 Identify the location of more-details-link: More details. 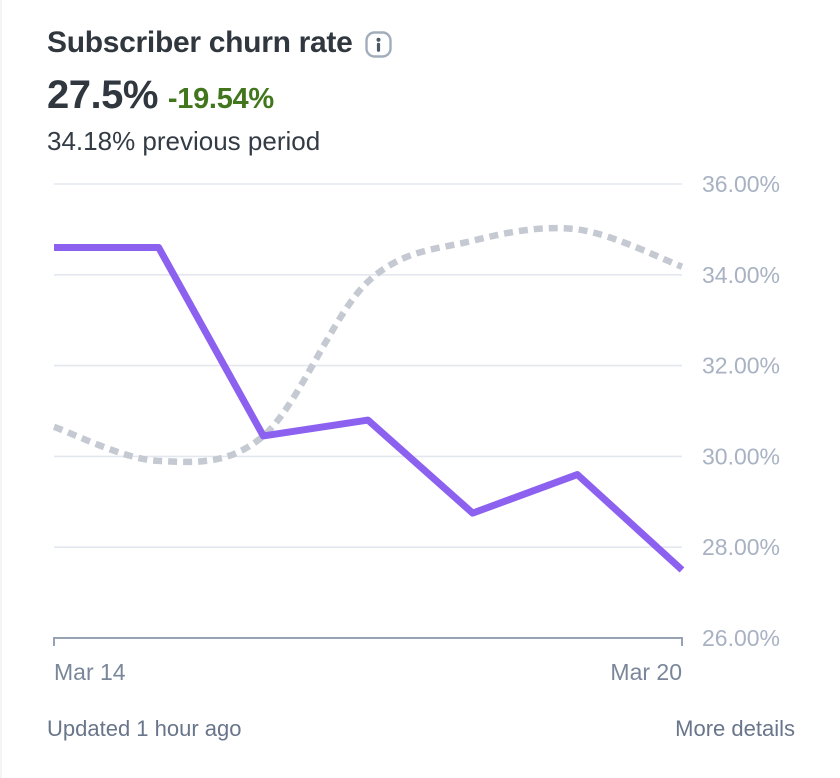
(735, 728).